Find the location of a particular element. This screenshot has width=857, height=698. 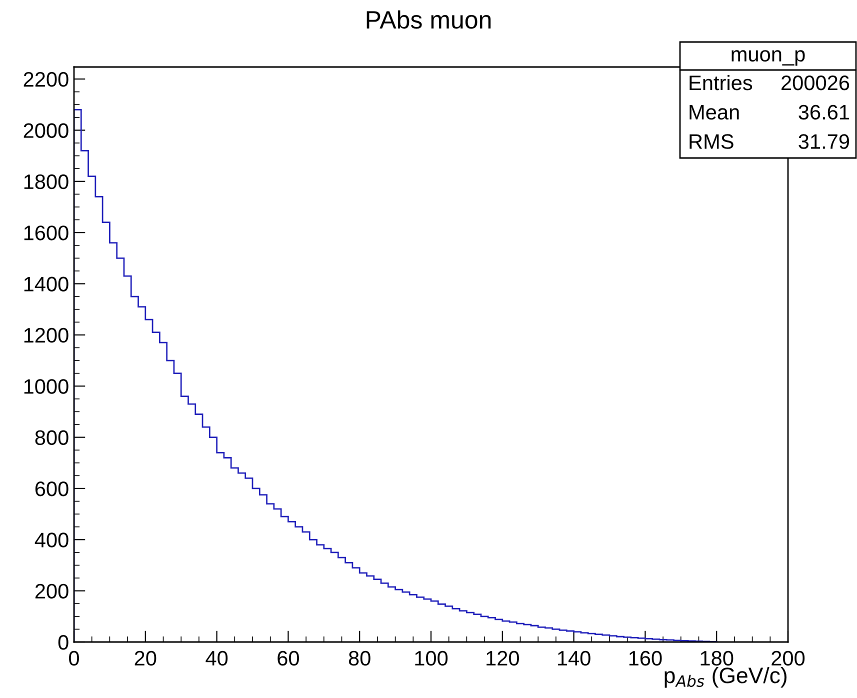

annotation: Mean is located at coordinates (714, 112).